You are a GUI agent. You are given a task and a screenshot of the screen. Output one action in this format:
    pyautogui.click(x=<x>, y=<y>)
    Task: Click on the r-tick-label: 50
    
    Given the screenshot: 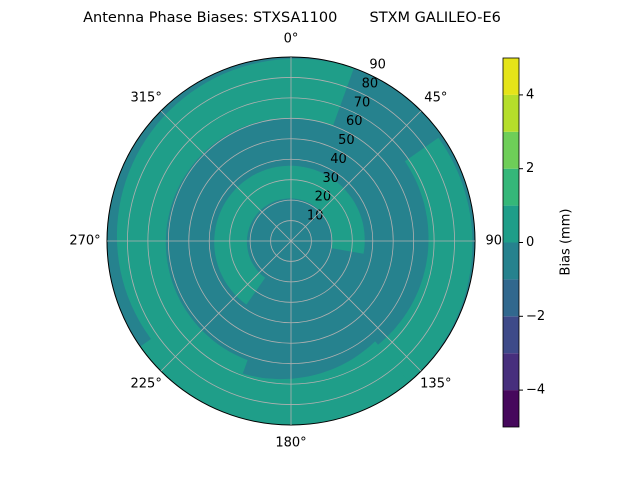 What is the action you would take?
    pyautogui.click(x=346, y=140)
    